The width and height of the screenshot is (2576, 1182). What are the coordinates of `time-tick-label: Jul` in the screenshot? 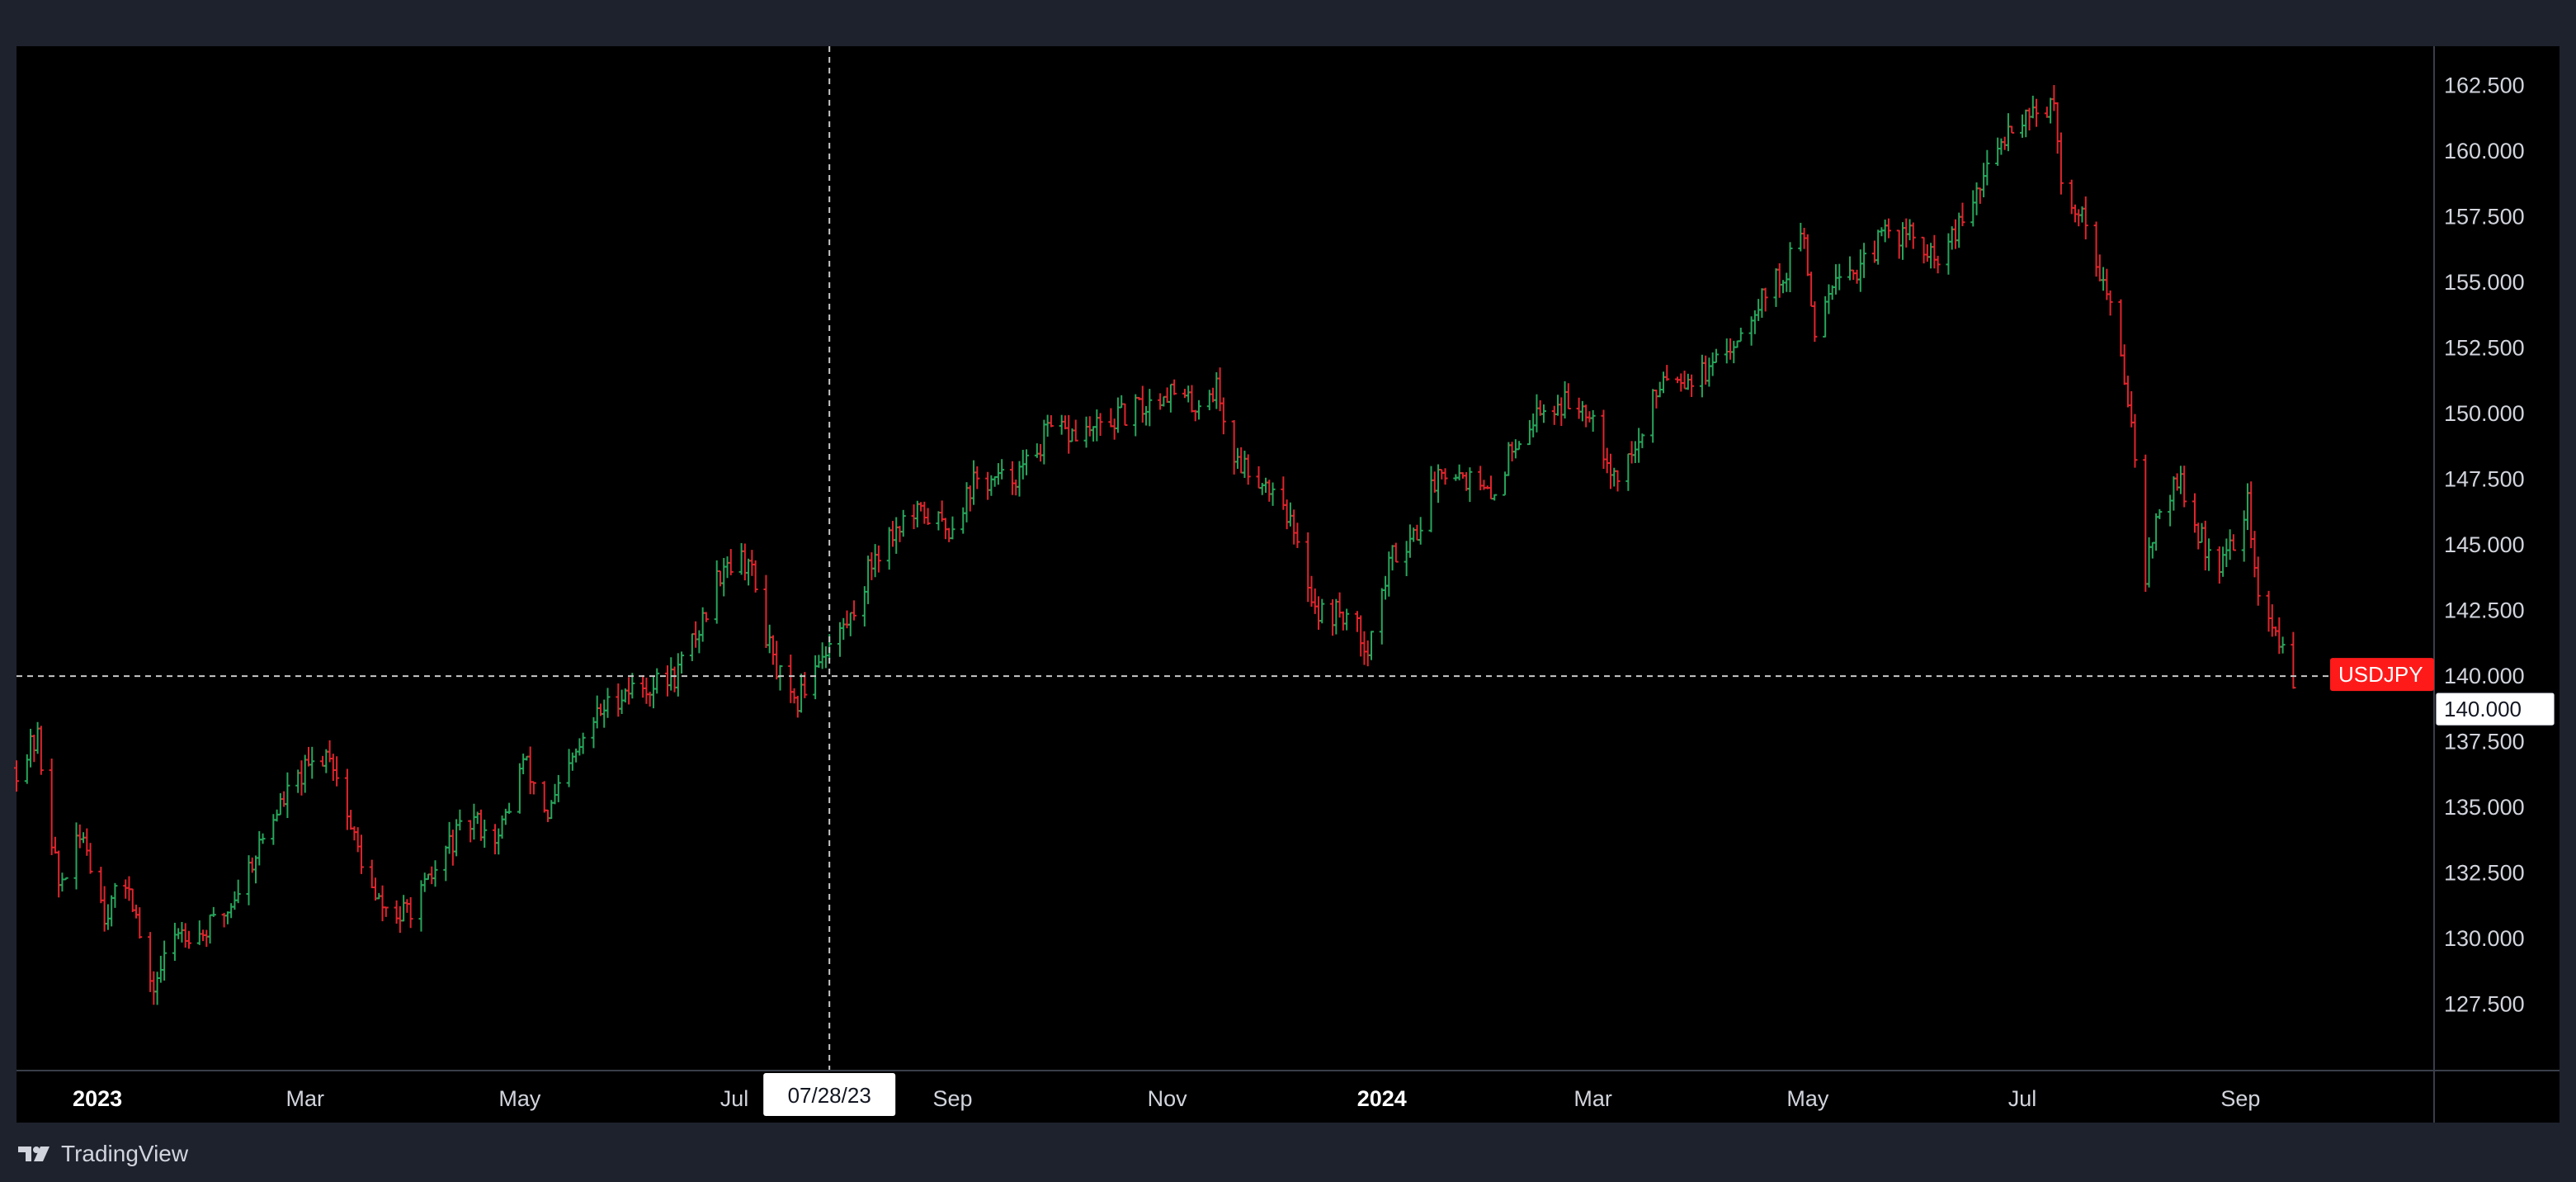 It's located at (734, 1098).